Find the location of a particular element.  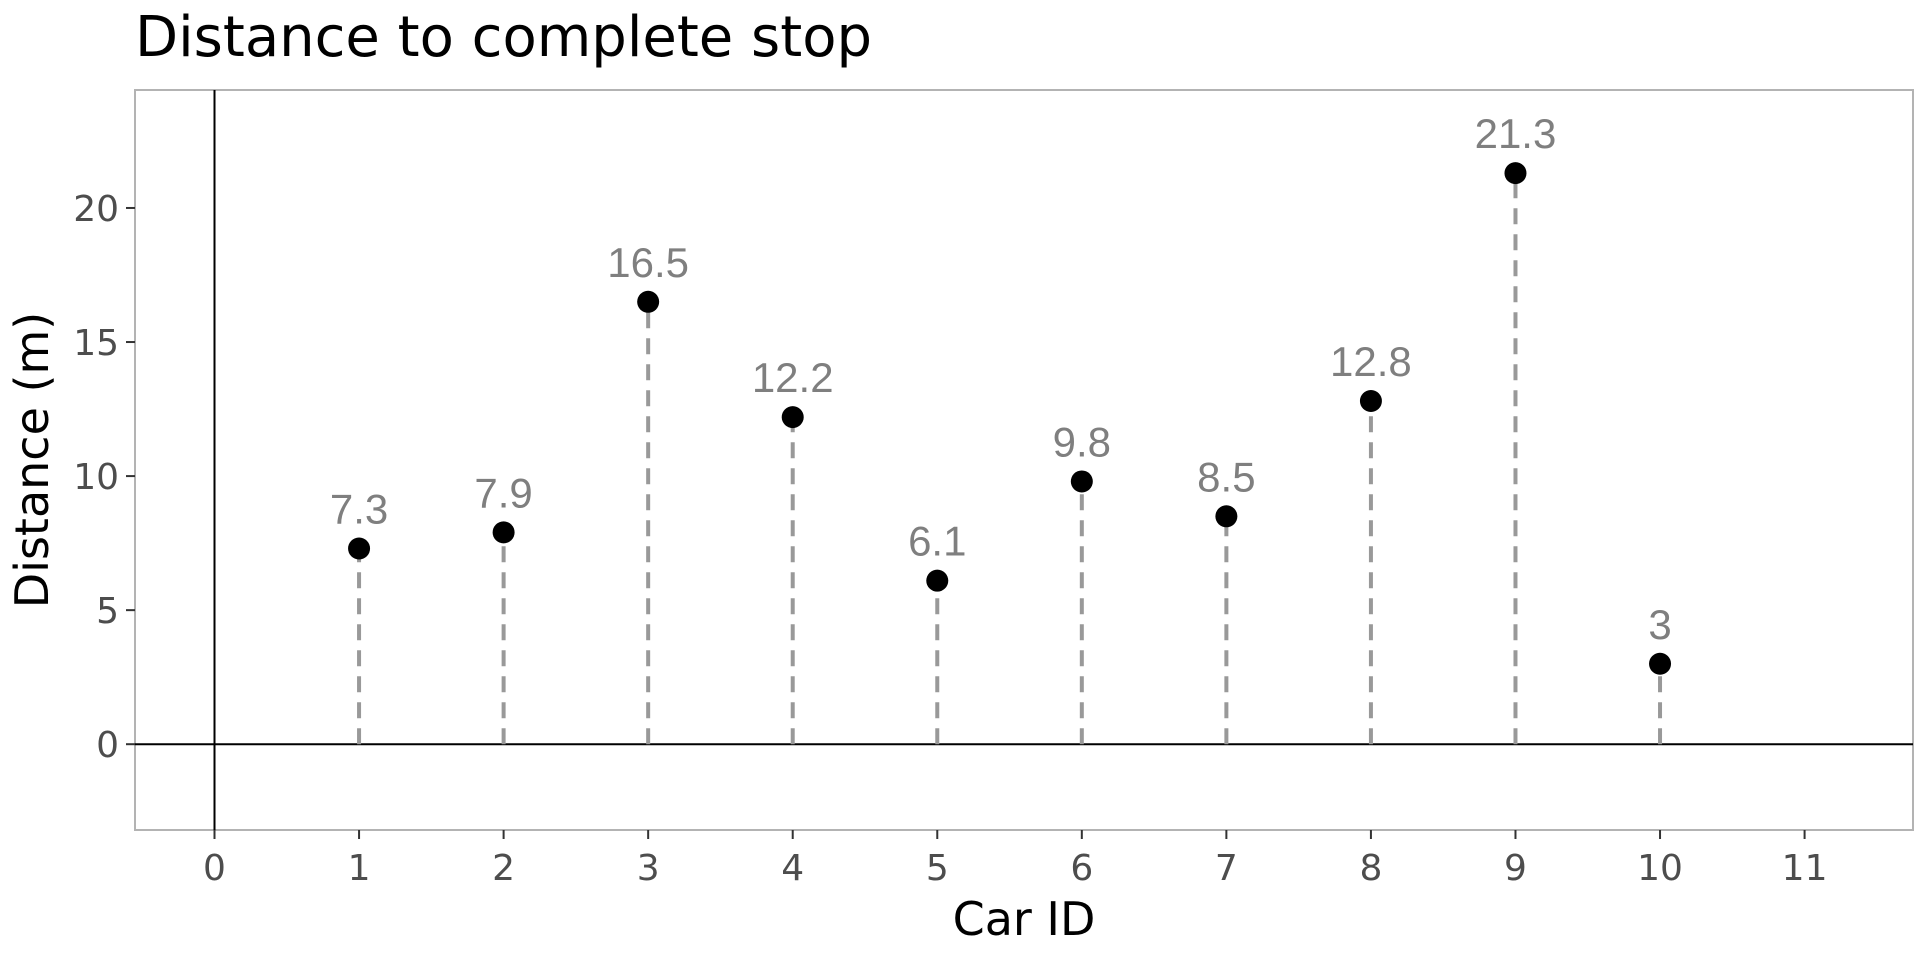

y-tick-label: 5 is located at coordinates (107, 611).